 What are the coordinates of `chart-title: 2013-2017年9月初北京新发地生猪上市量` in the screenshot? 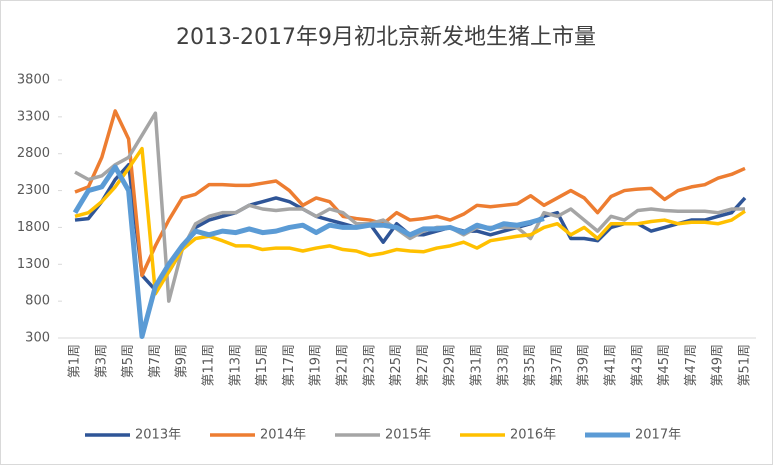 It's located at (386, 37).